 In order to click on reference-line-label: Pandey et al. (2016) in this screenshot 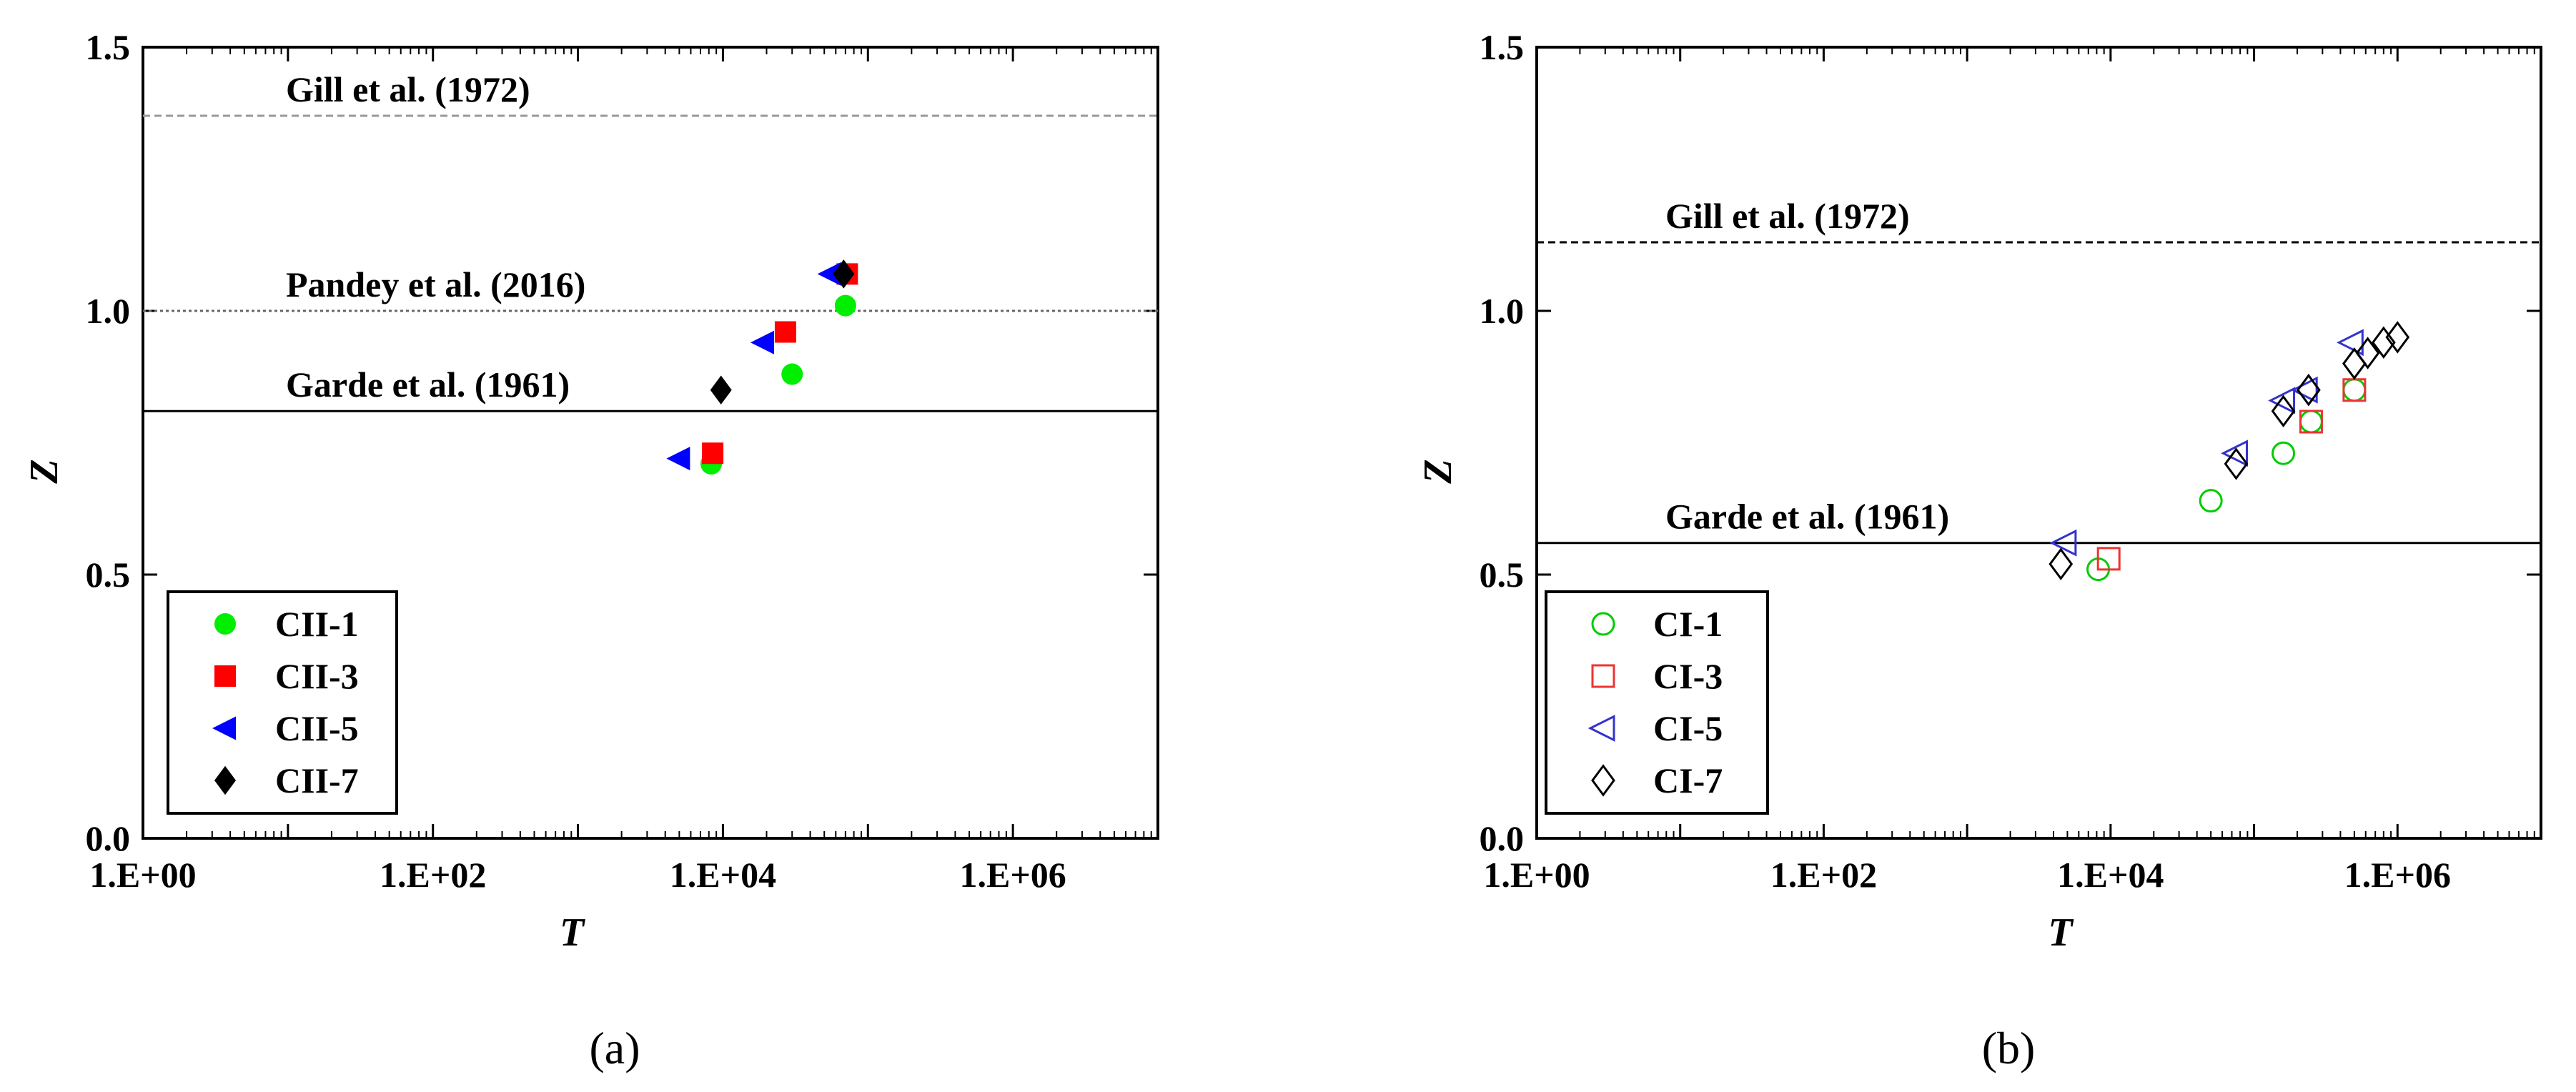, I will do `click(436, 284)`.